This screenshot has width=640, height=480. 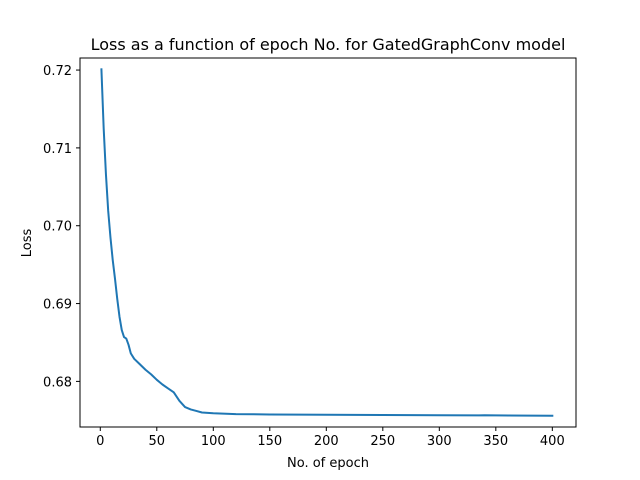 I want to click on x-tick-label: 50, so click(x=157, y=441).